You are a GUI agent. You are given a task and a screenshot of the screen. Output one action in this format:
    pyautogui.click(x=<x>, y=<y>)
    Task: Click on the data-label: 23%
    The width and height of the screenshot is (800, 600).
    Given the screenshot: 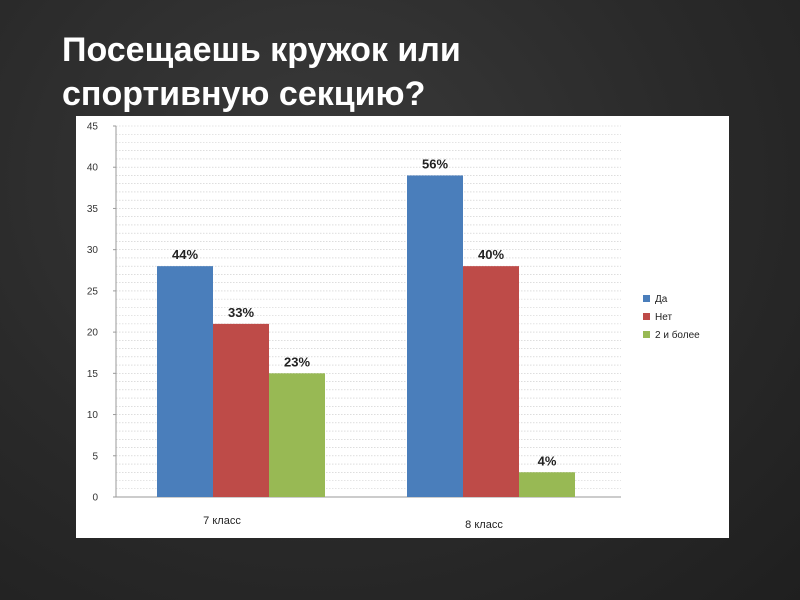 What is the action you would take?
    pyautogui.click(x=297, y=361)
    